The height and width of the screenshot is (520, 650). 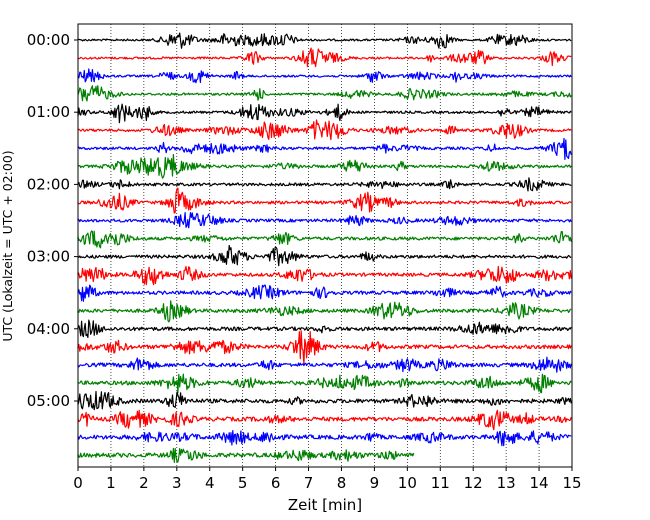 What do you see at coordinates (52, 220) in the screenshot?
I see `y-axis-ticks: 00:00 01:00 02:00 03:00 04:00 05:00` at bounding box center [52, 220].